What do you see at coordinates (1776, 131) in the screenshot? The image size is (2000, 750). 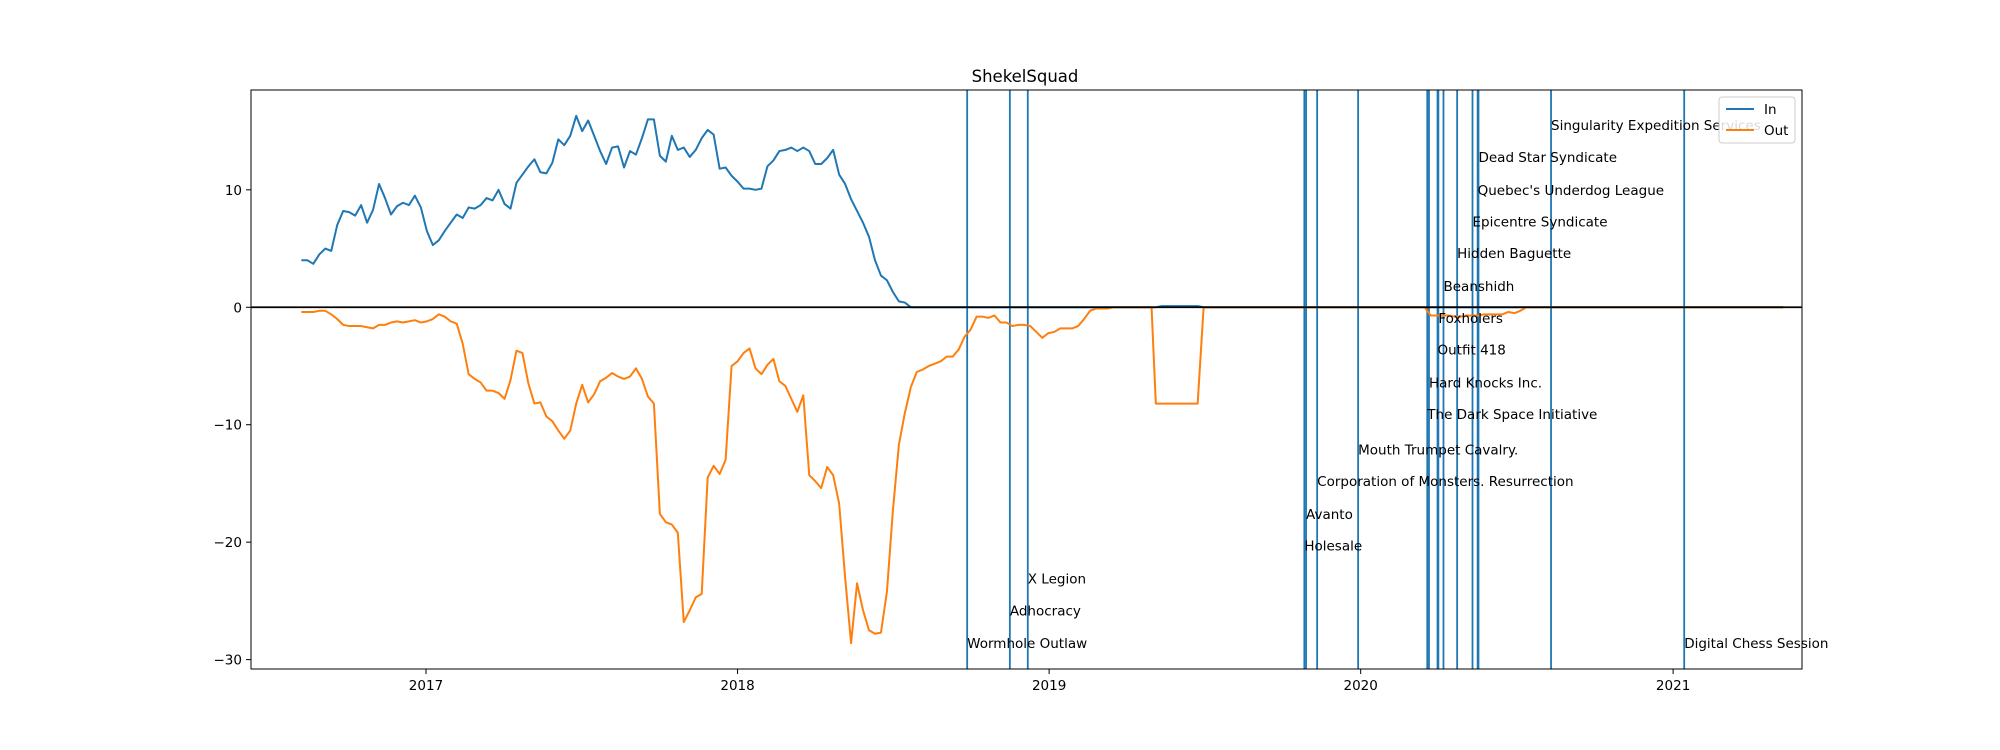 I see `legend-label: Out` at bounding box center [1776, 131].